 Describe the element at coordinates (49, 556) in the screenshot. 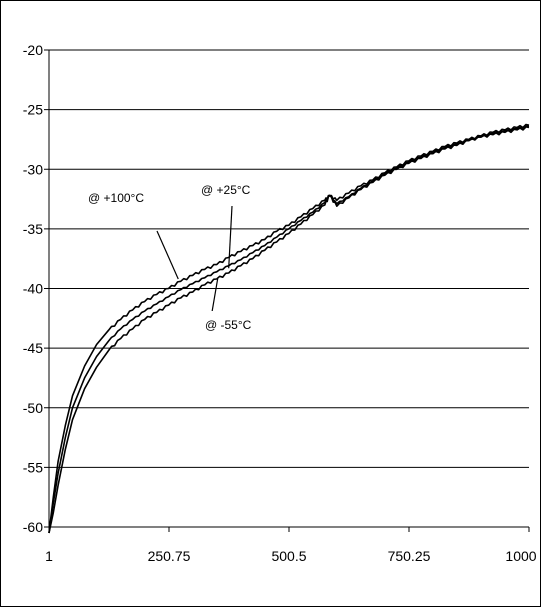

I see `x-tick-label: 1` at that location.